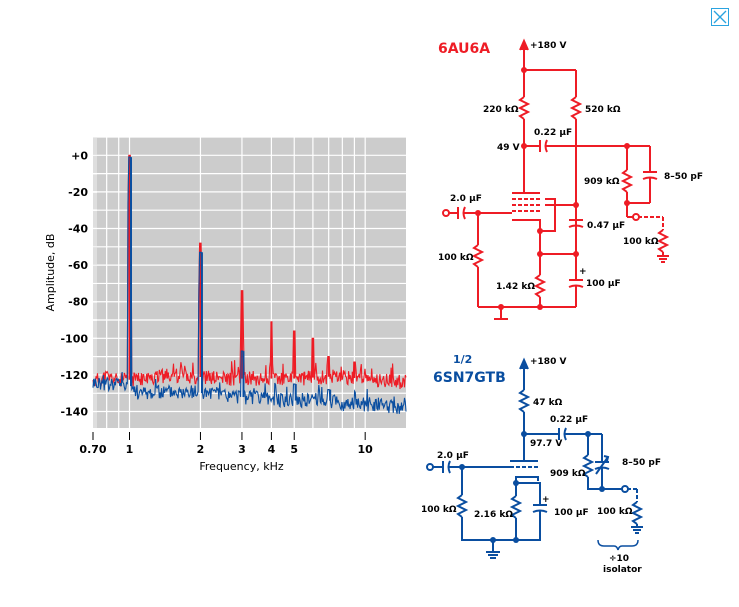 Image resolution: width=739 pixels, height=607 pixels. I want to click on label-isolator-ratio: ÷10, so click(619, 559).